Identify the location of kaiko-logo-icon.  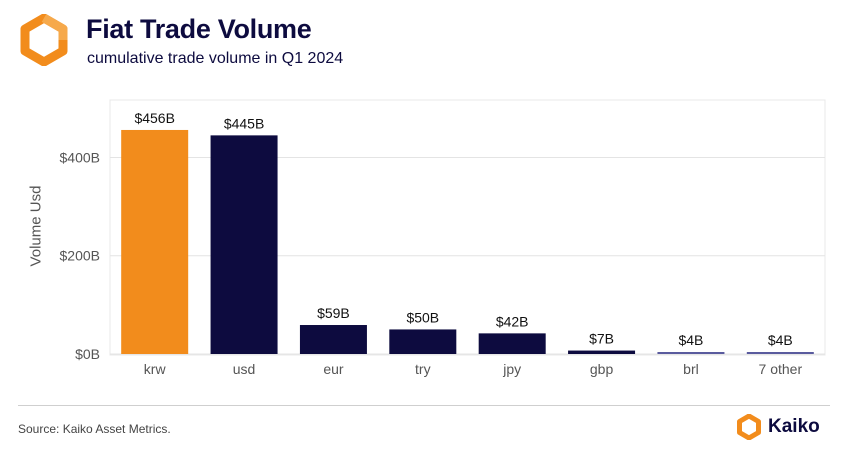
(44, 40).